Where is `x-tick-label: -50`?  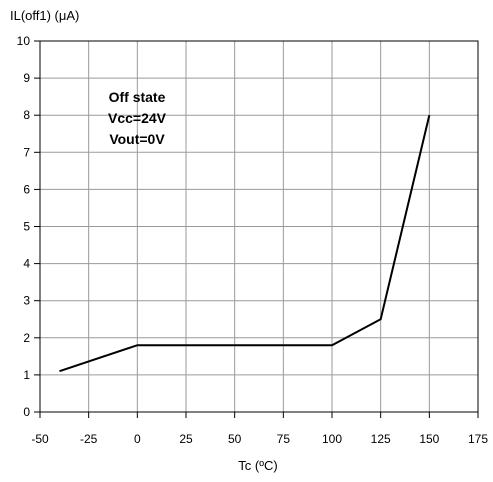
x-tick-label: -50 is located at coordinates (40, 439).